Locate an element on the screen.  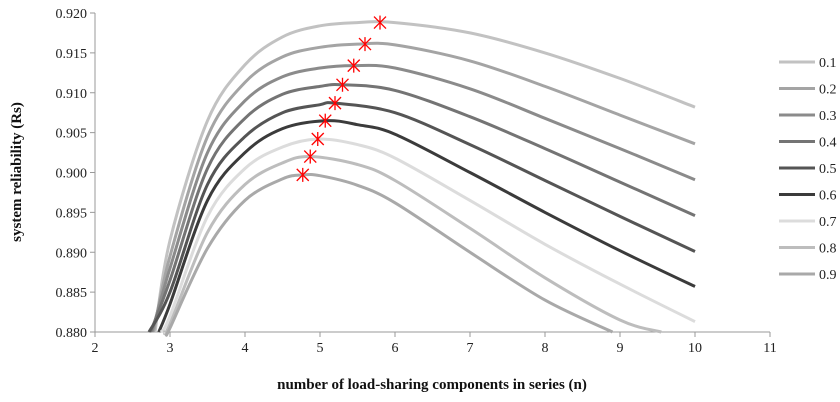
legend-label-0.5: 0.5 is located at coordinates (828, 169).